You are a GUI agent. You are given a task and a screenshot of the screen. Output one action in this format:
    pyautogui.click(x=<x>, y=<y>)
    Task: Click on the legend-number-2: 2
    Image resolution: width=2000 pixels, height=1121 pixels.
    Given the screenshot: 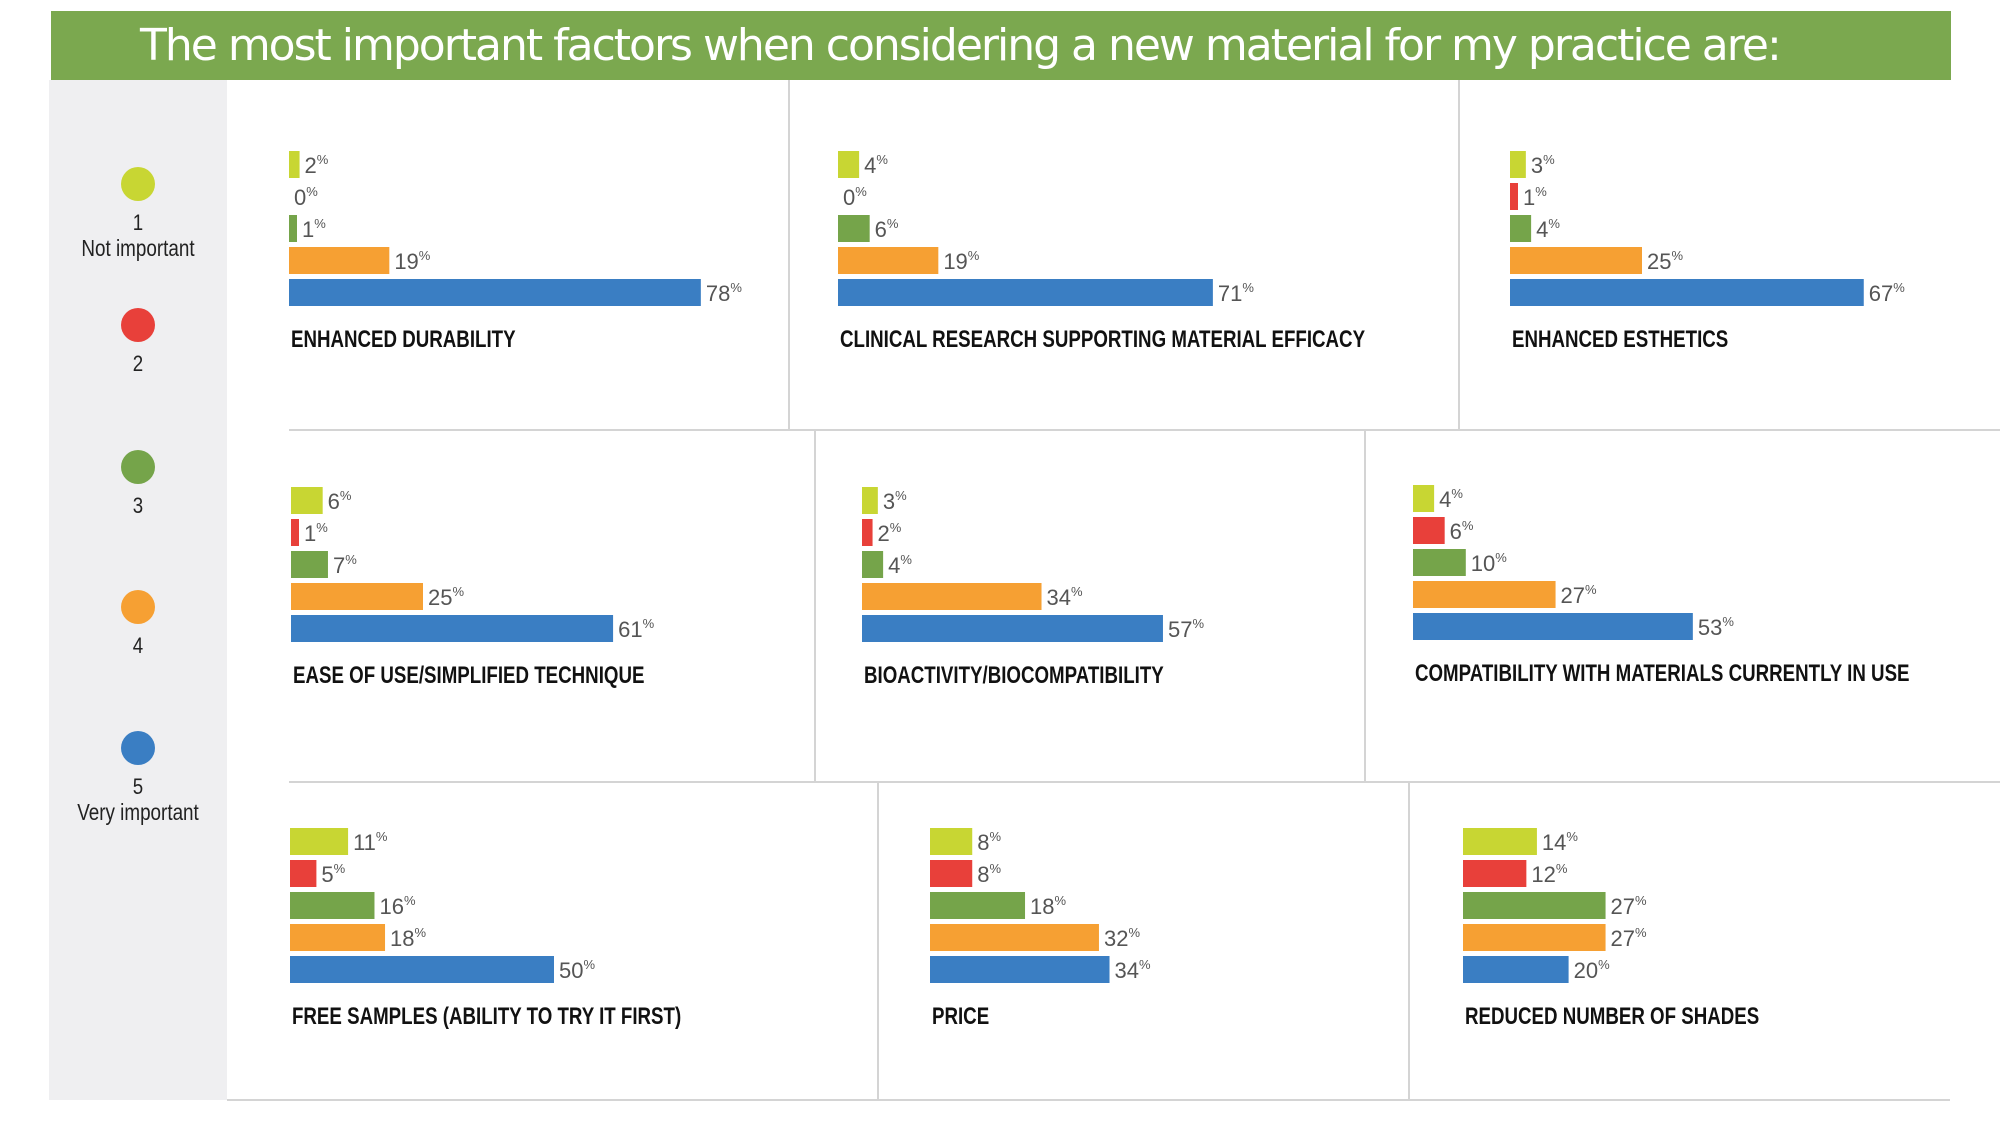 What is the action you would take?
    pyautogui.click(x=138, y=363)
    